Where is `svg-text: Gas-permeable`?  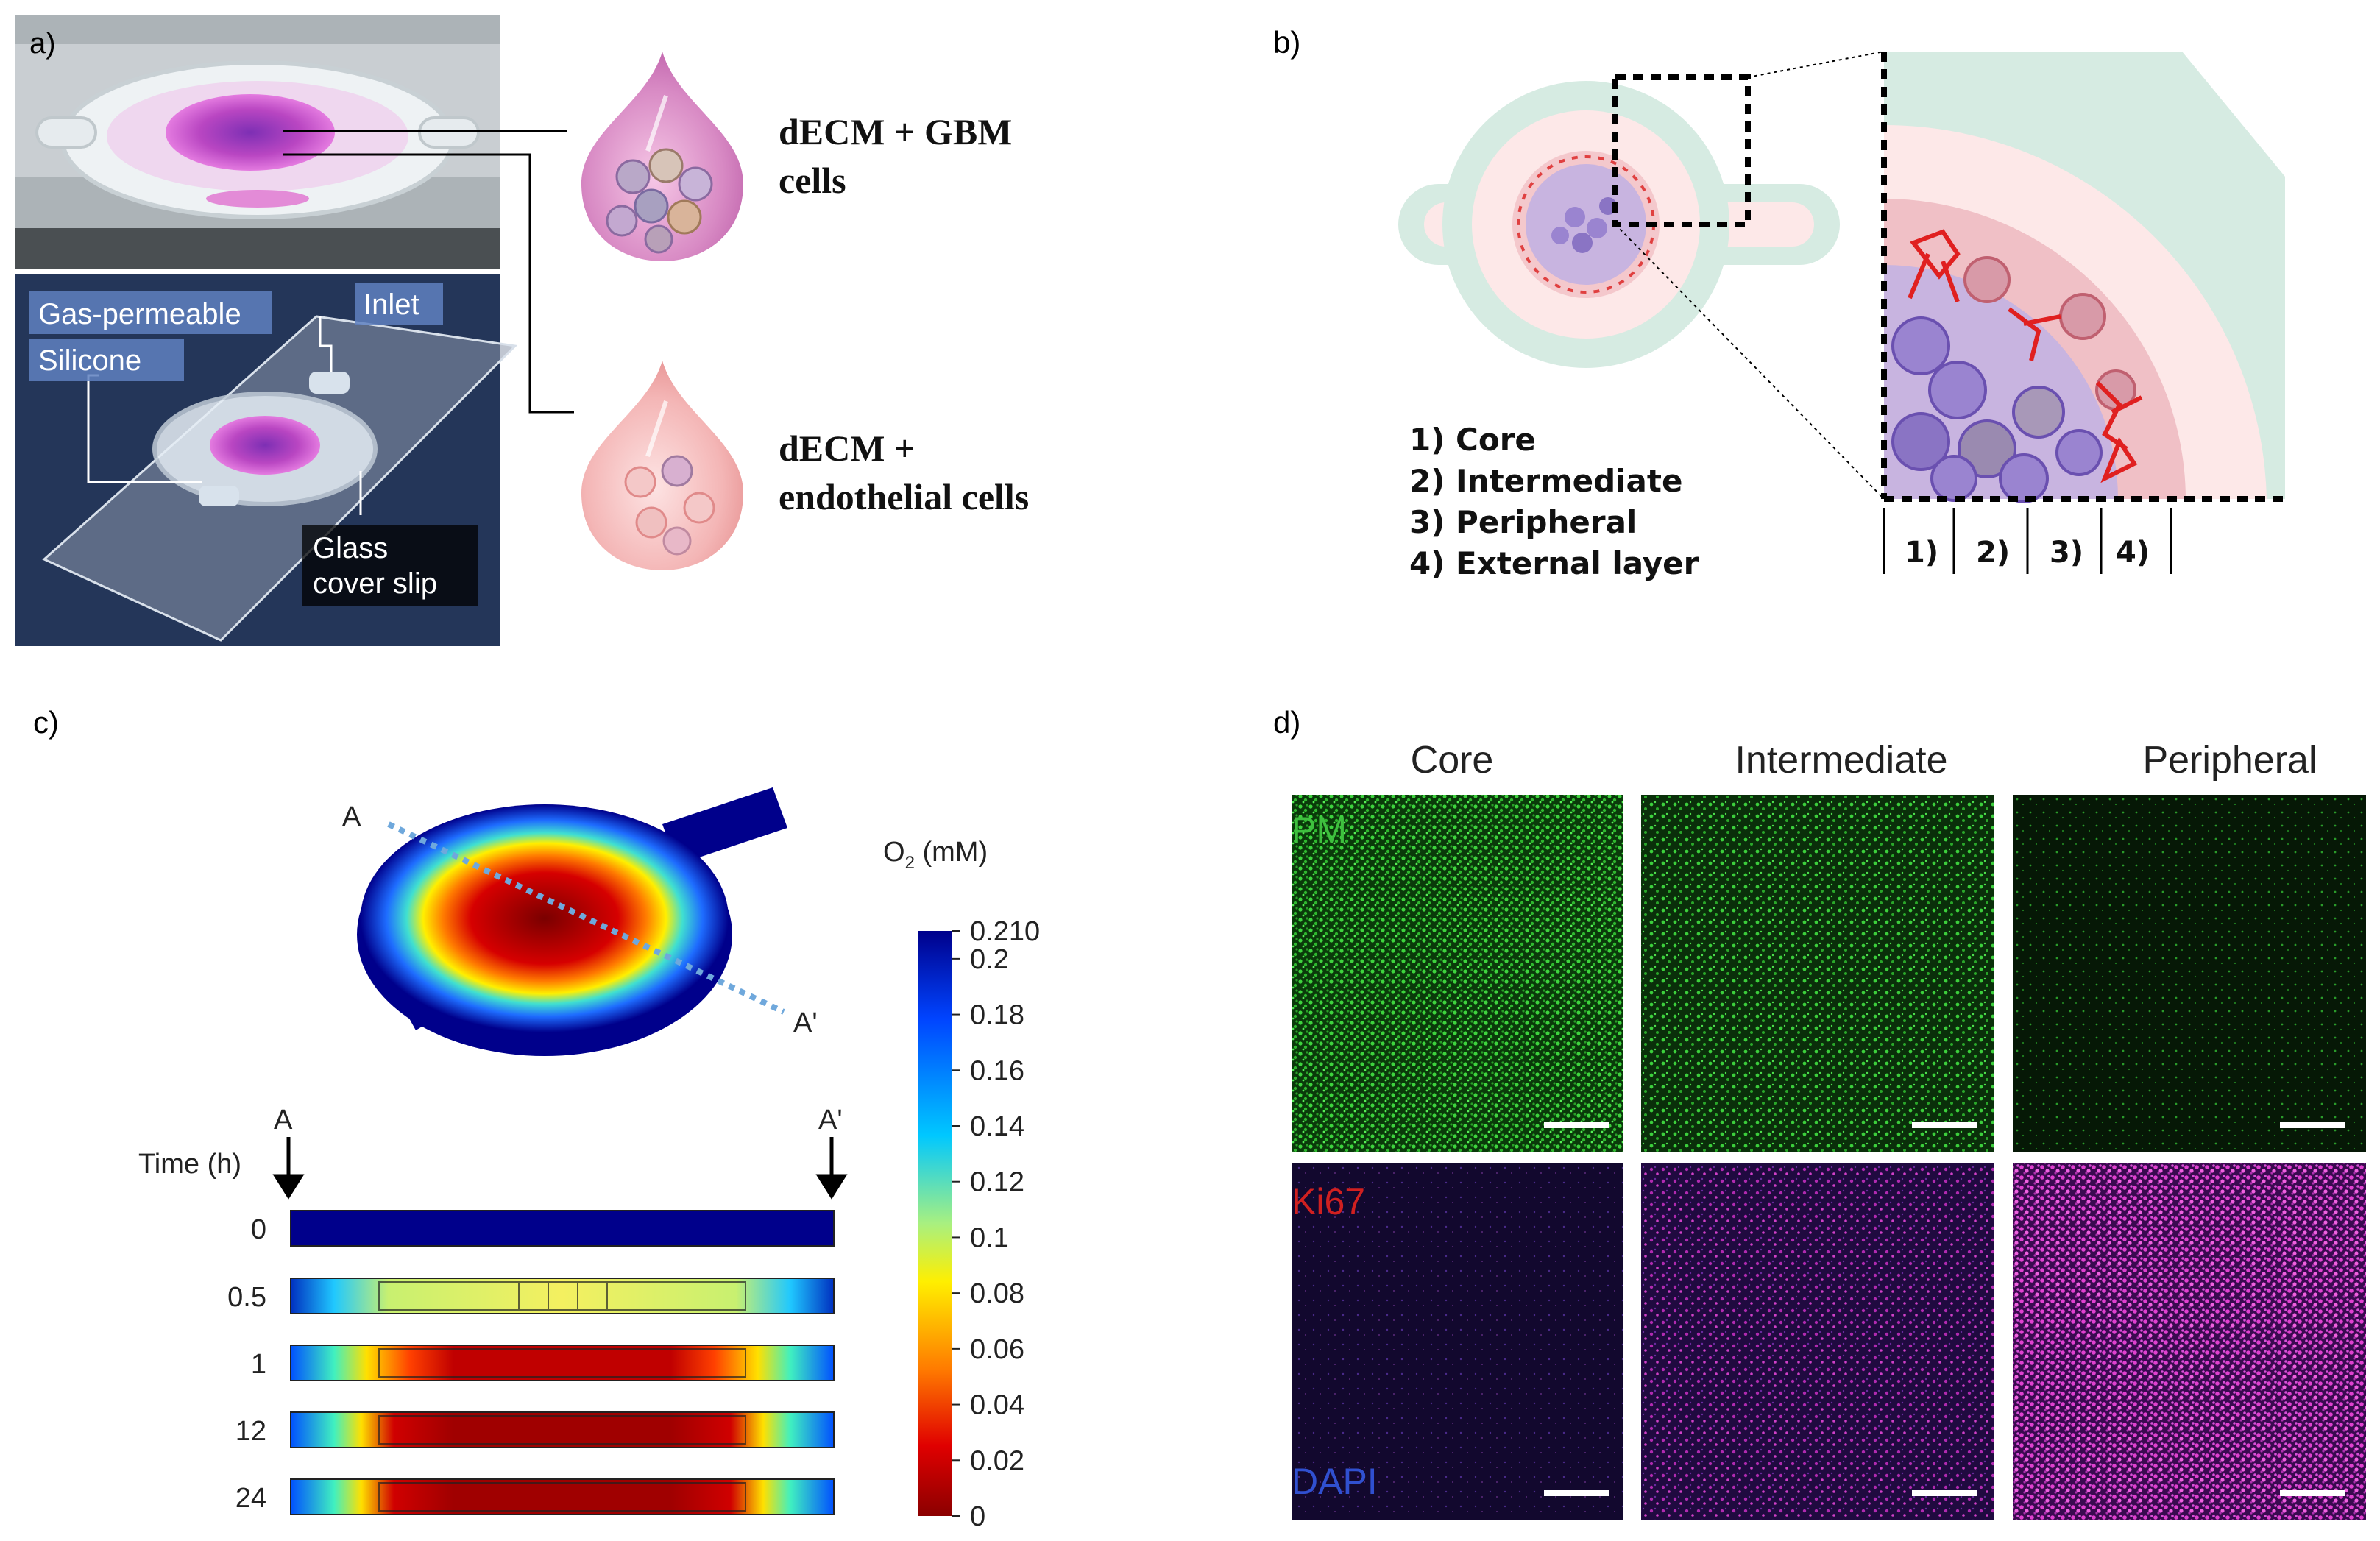
svg-text: Gas-permeable is located at coordinates (139, 314).